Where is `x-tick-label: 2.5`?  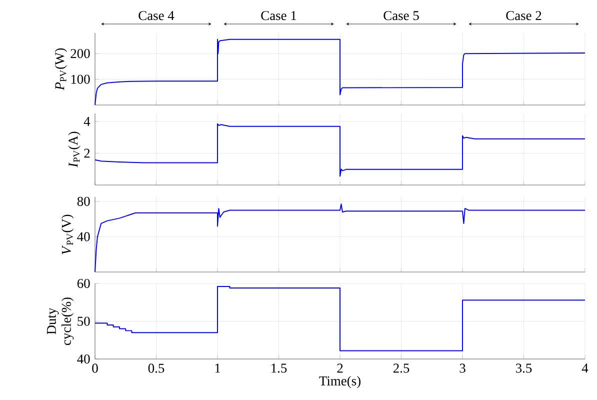
x-tick-label: 2.5 is located at coordinates (401, 368).